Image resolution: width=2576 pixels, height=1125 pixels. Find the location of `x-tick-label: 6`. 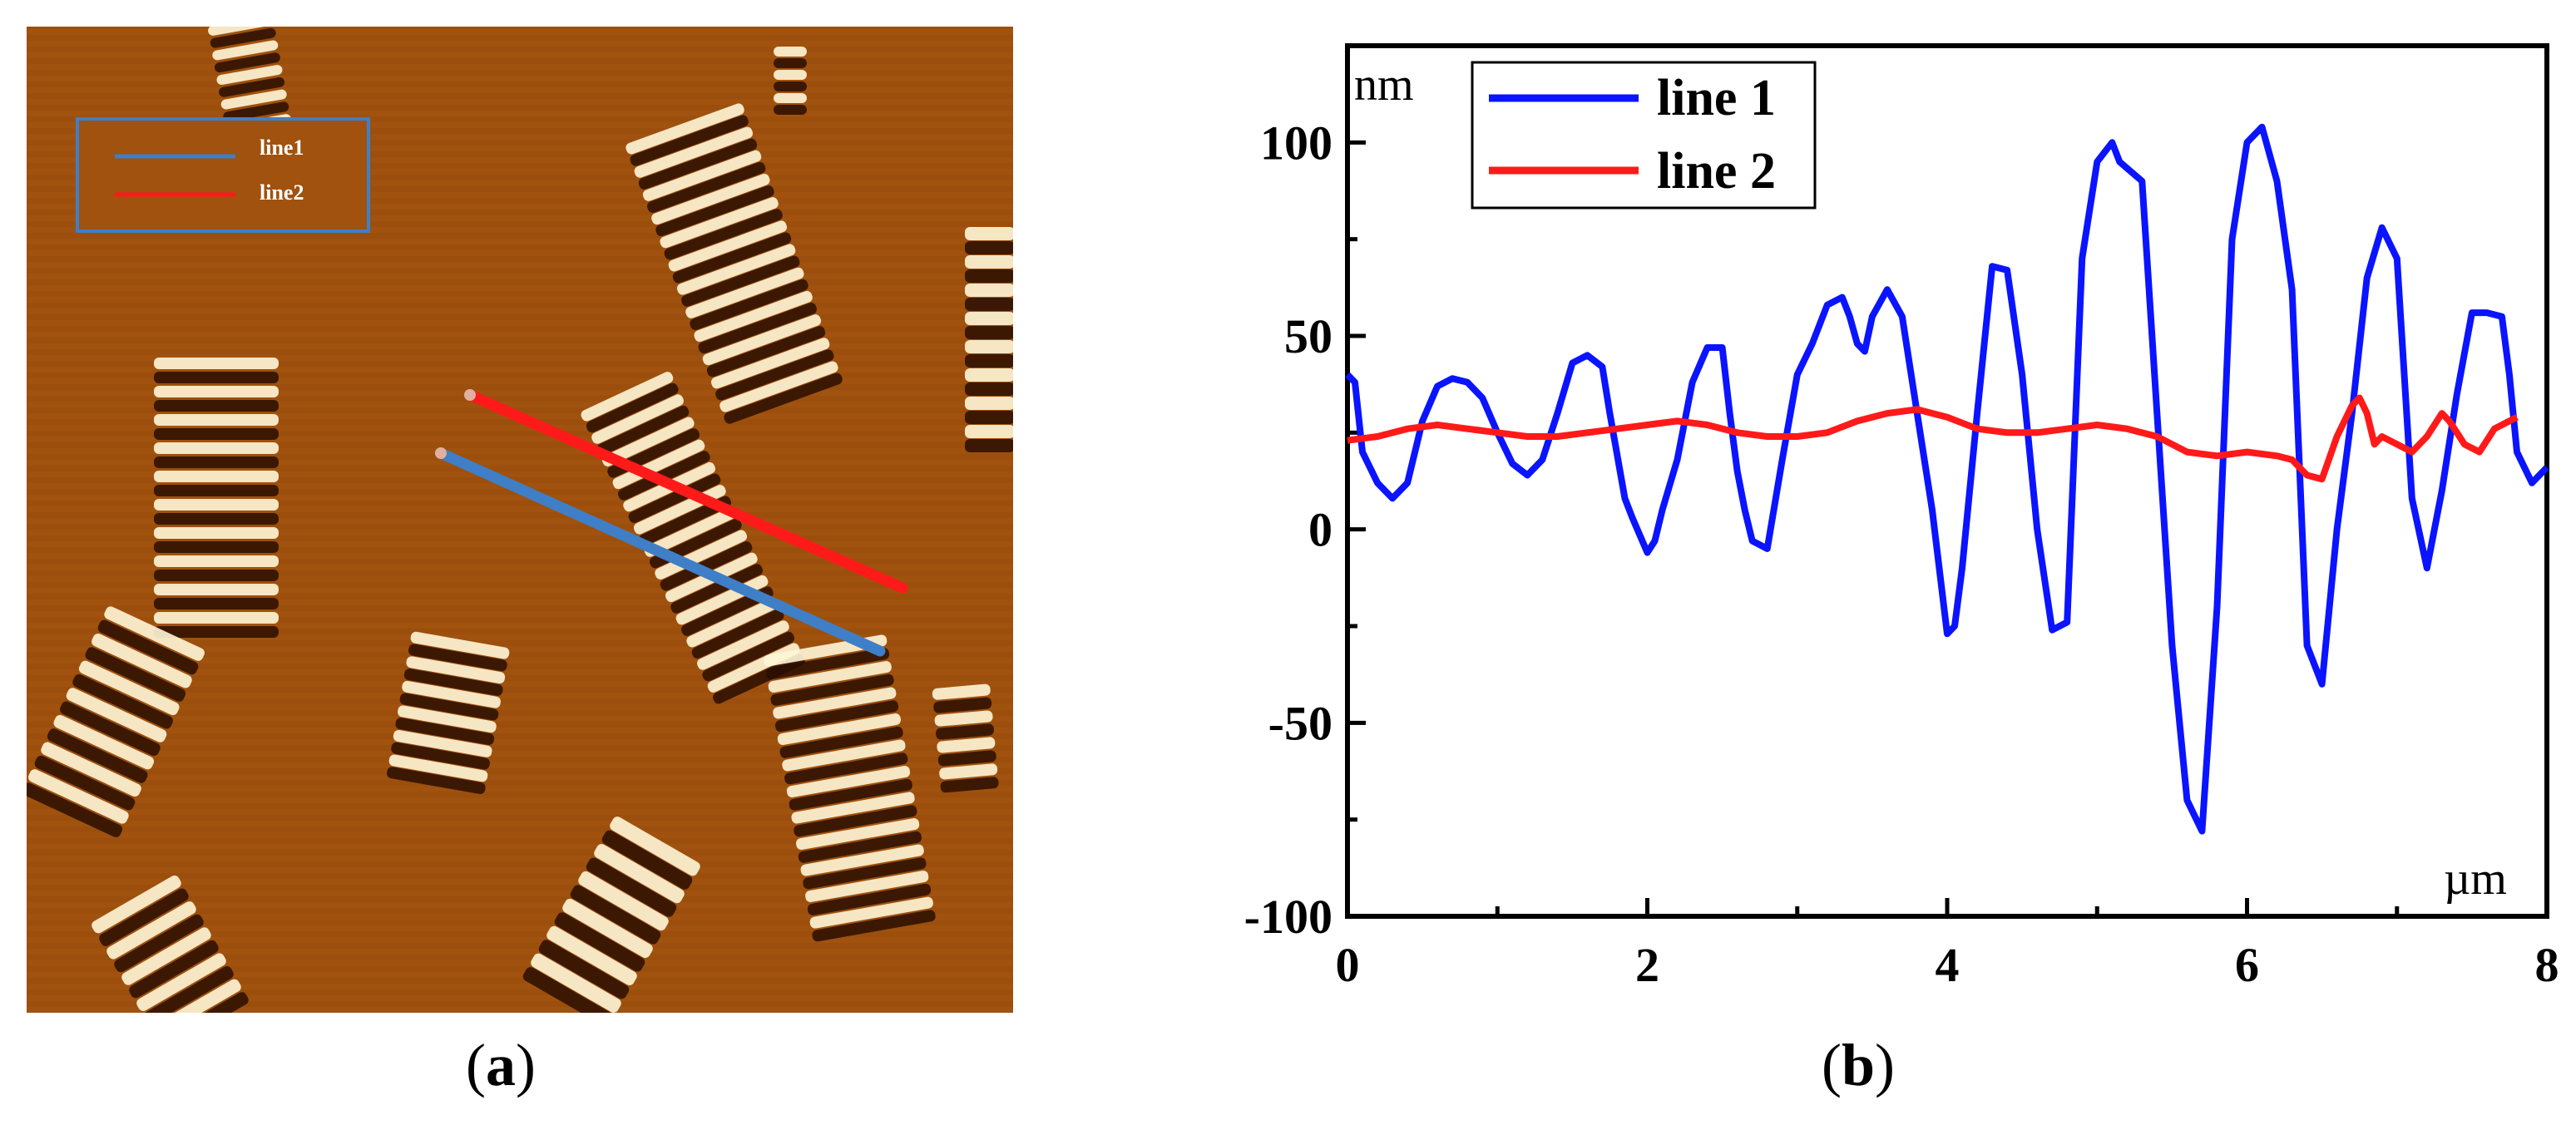

x-tick-label: 6 is located at coordinates (2247, 965).